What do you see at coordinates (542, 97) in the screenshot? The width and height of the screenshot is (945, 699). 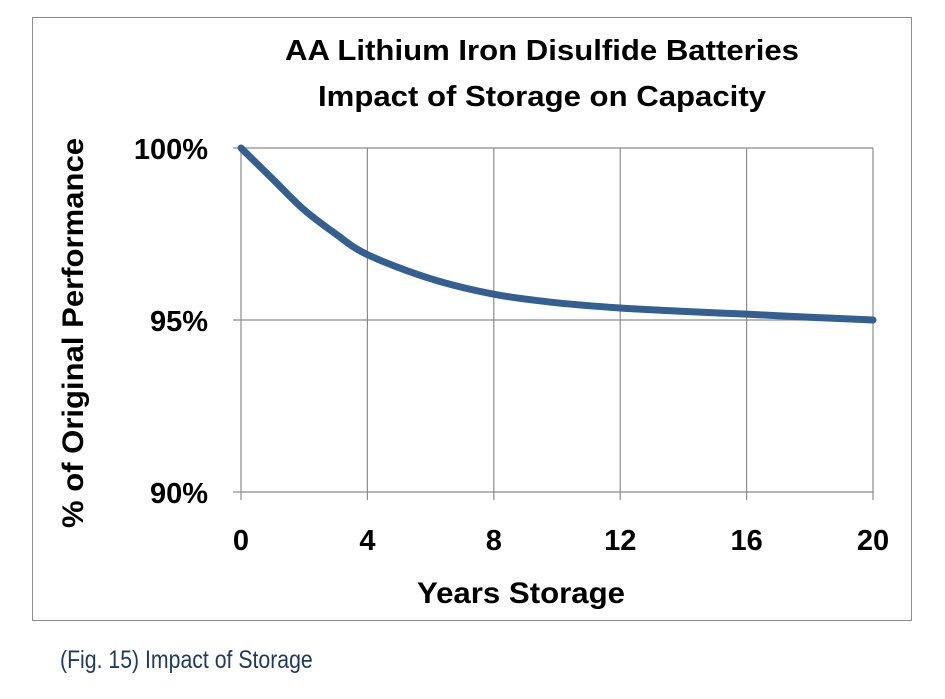 I see `chart-subtitle: Impact of Storage on Capacity` at bounding box center [542, 97].